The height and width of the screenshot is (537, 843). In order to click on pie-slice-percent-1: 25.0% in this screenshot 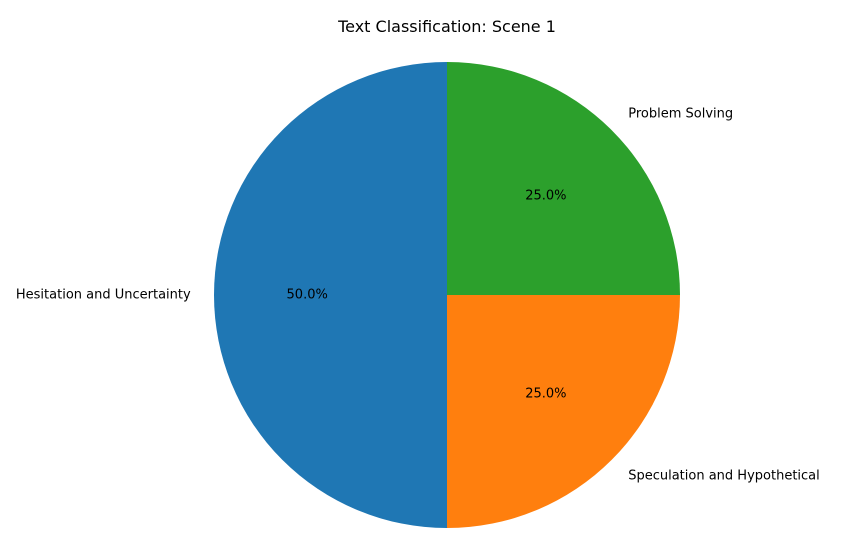, I will do `click(545, 393)`.